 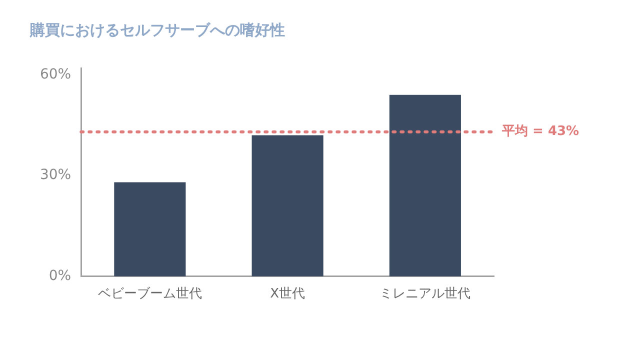 I want to click on chart-title: 購買におけるセルフサーブへの嗜好性, so click(x=157, y=29).